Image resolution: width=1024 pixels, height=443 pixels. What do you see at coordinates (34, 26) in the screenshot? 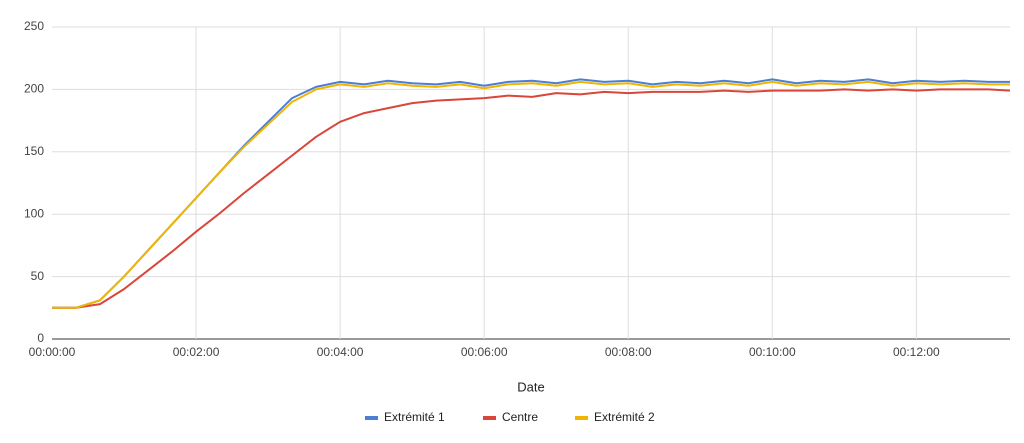
I see `y-tick-label: 250` at bounding box center [34, 26].